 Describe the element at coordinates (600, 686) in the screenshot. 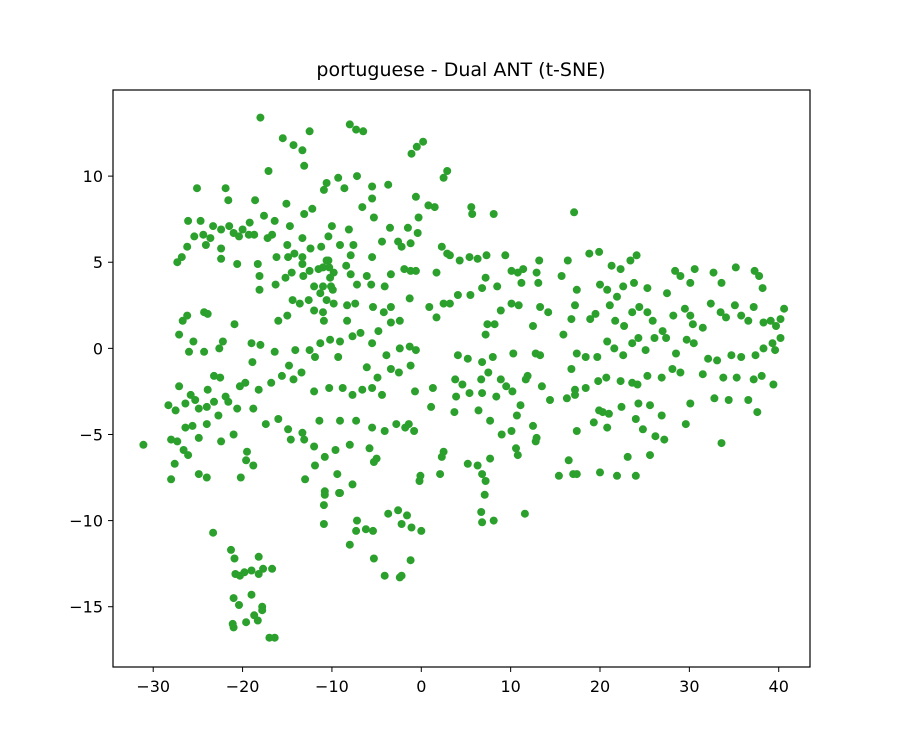

I see `x-tick-label: 20` at that location.